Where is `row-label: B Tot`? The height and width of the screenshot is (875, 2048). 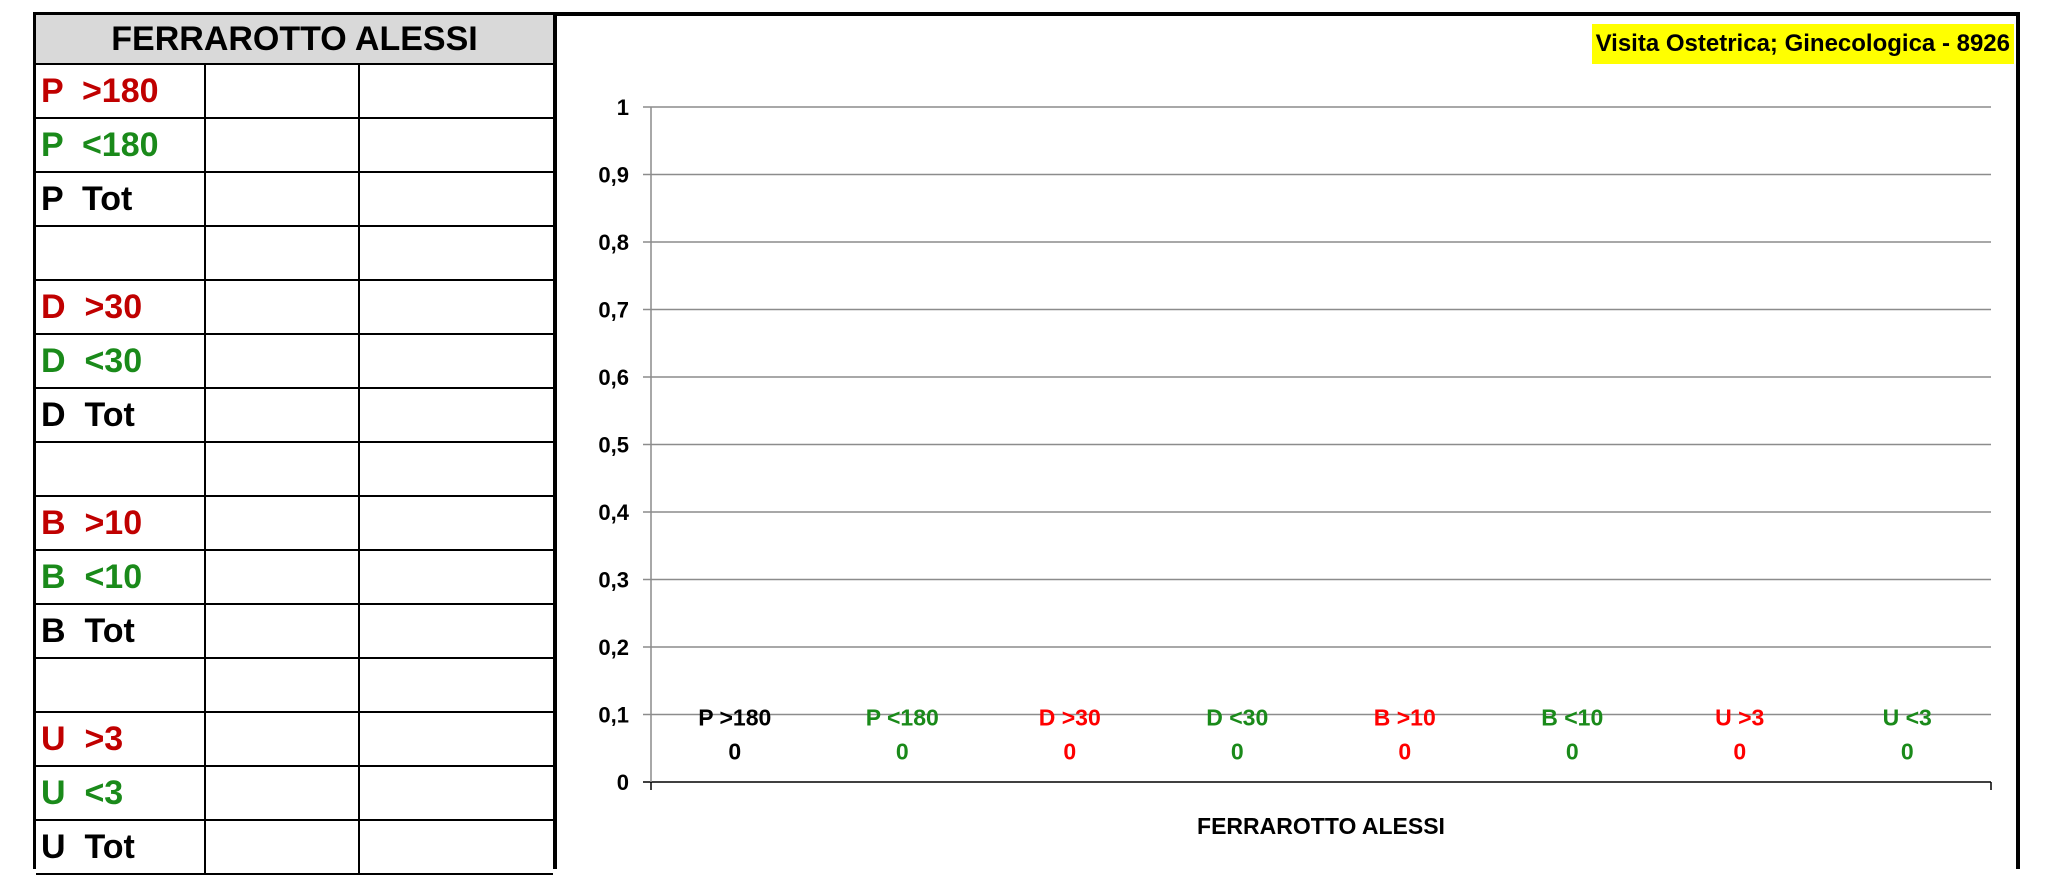 row-label: B Tot is located at coordinates (121, 631).